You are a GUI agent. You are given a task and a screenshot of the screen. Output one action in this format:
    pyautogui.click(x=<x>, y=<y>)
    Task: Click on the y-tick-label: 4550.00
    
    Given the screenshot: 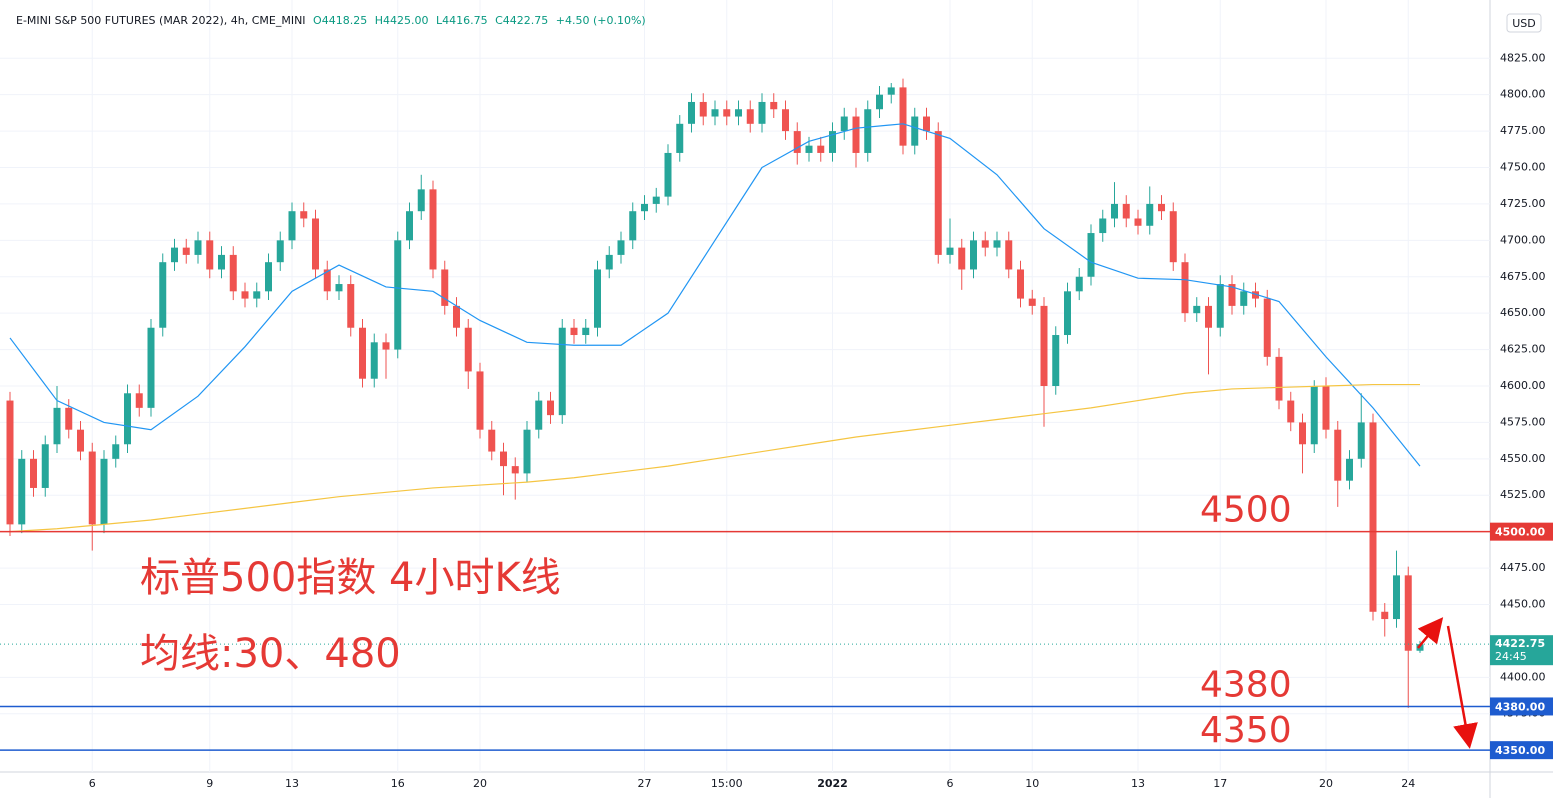 What is the action you would take?
    pyautogui.click(x=1523, y=458)
    